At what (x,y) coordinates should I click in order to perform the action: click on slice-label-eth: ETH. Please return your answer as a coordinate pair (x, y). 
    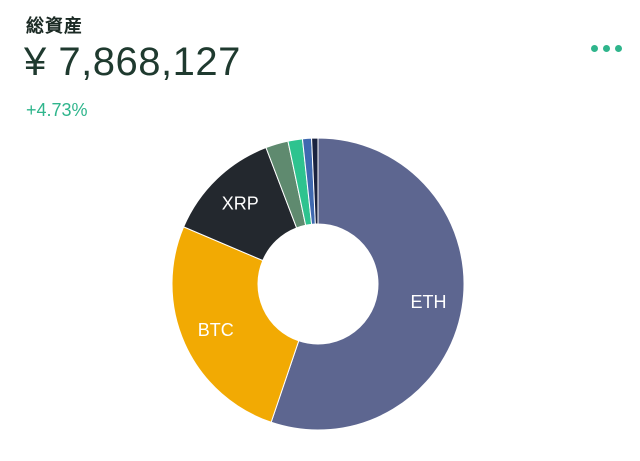
    Looking at the image, I should click on (429, 302).